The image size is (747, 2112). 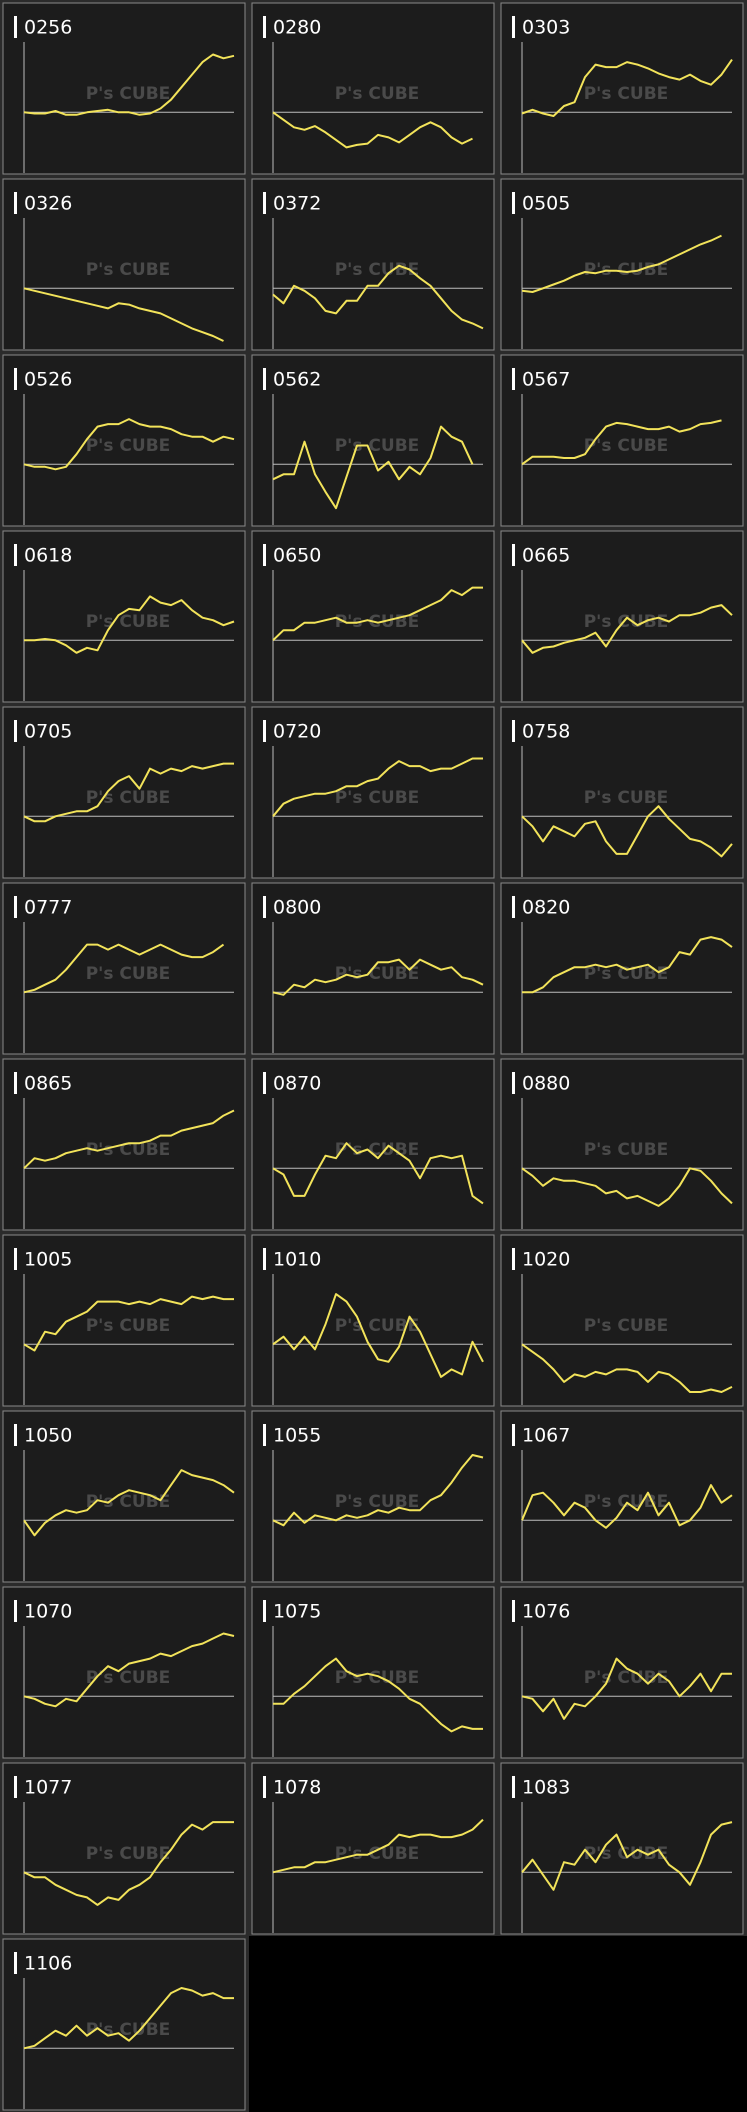 I want to click on chart-panel: 0372 P's CUBE, so click(x=373, y=264).